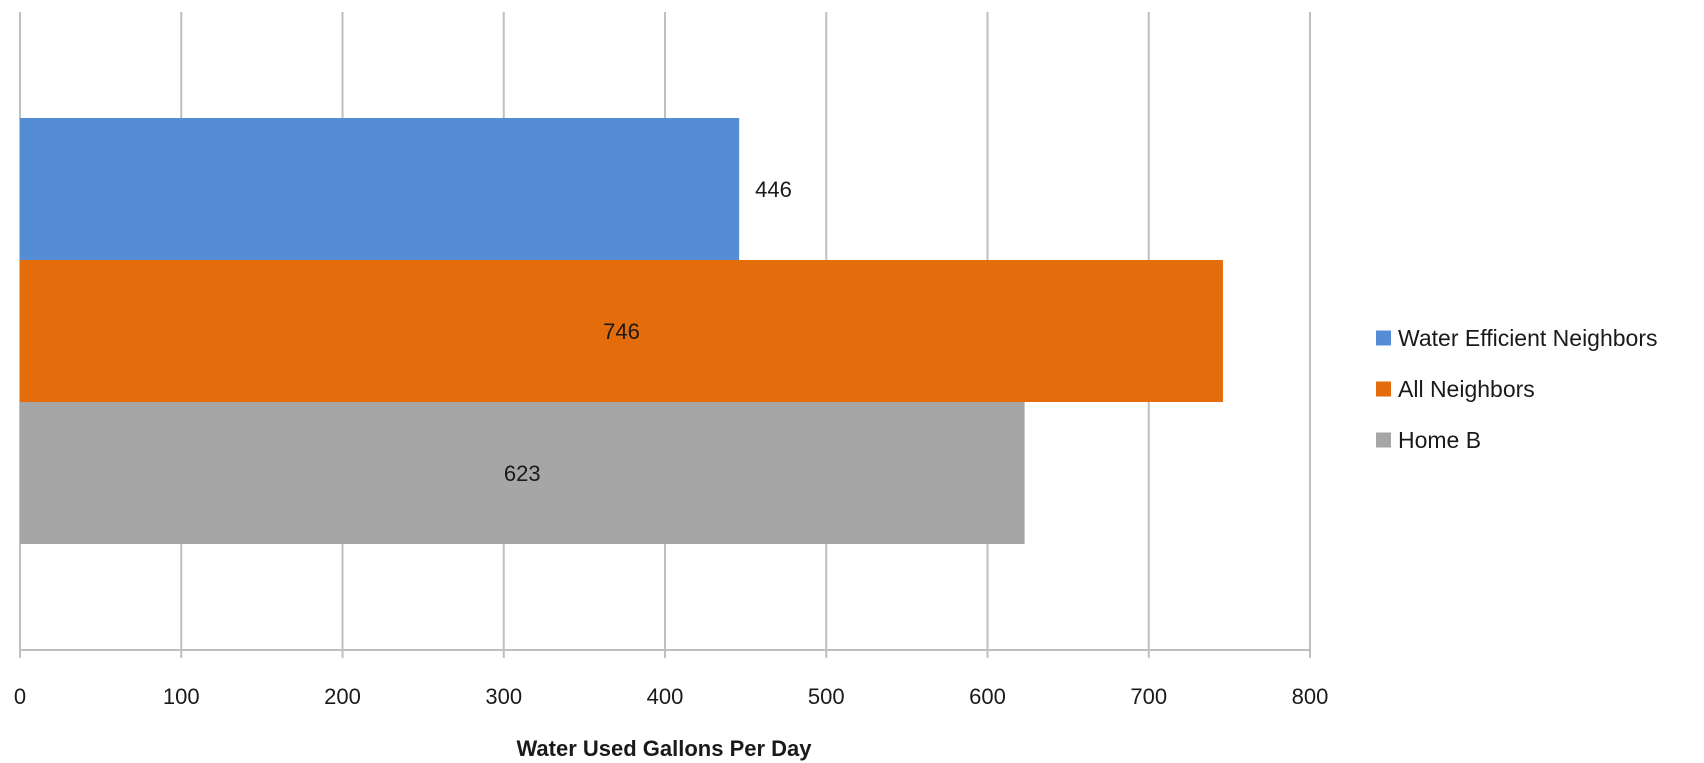 The width and height of the screenshot is (1704, 763). Describe the element at coordinates (773, 189) in the screenshot. I see `data-label: 446` at that location.